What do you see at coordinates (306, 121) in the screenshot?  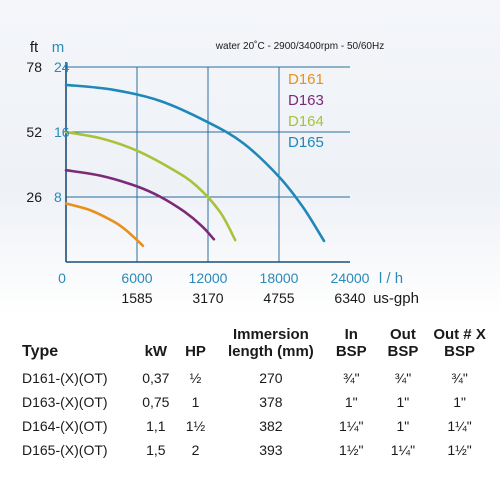 I see `legend-d164: D164` at bounding box center [306, 121].